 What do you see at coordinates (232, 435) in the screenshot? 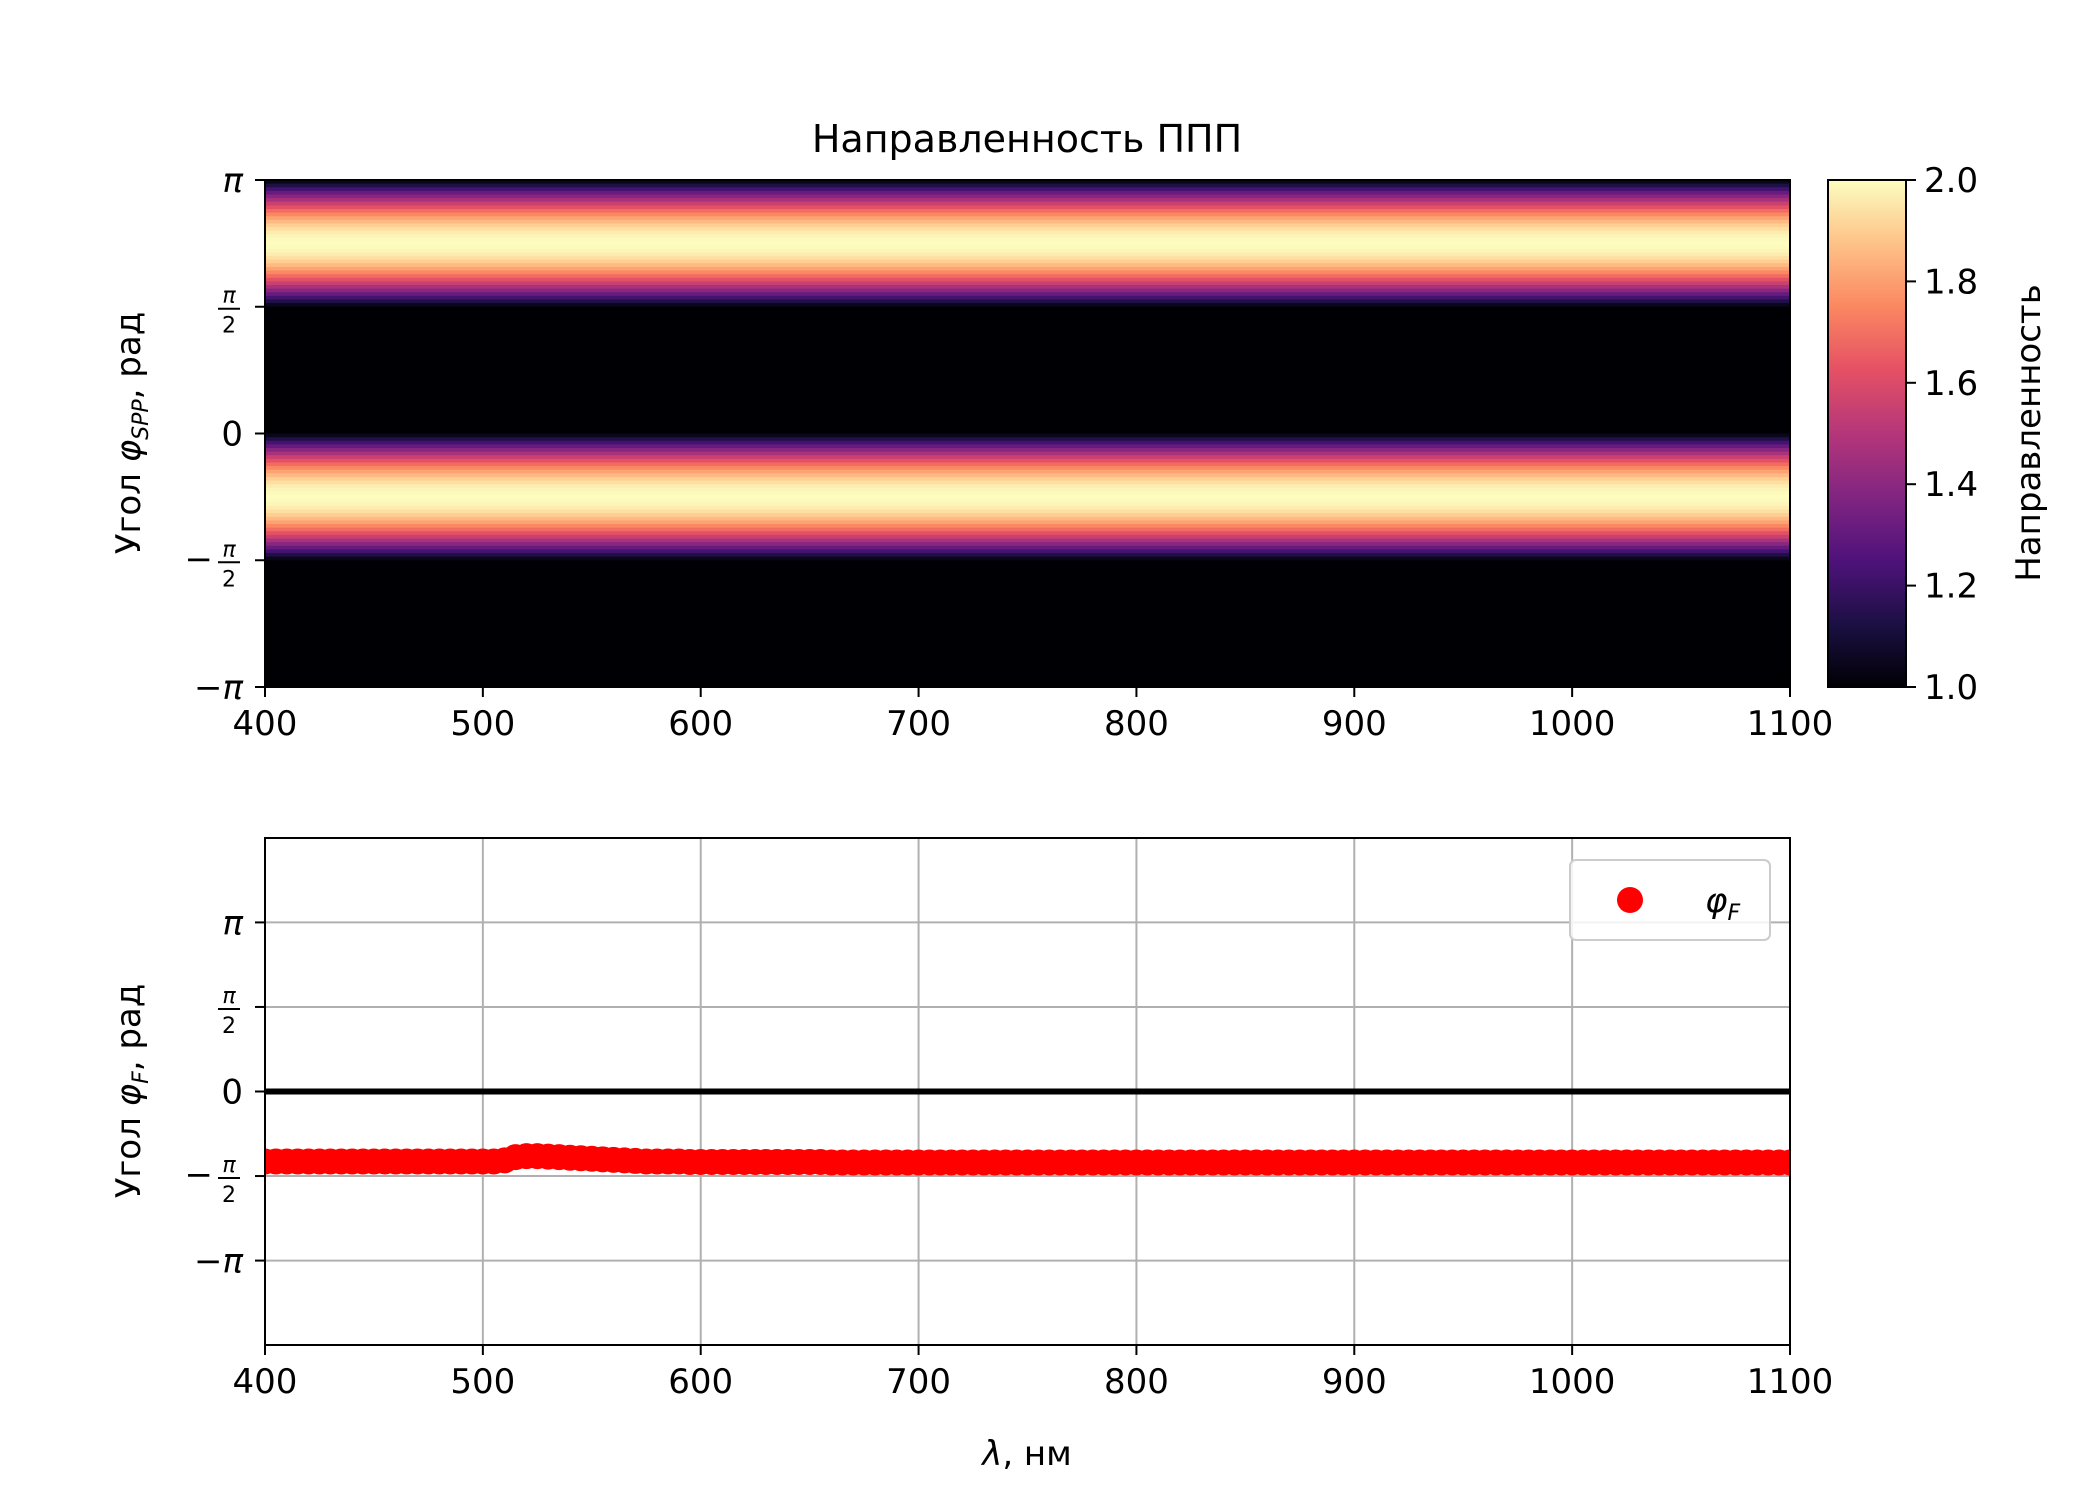
I see `svg-text: 0` at bounding box center [232, 435].